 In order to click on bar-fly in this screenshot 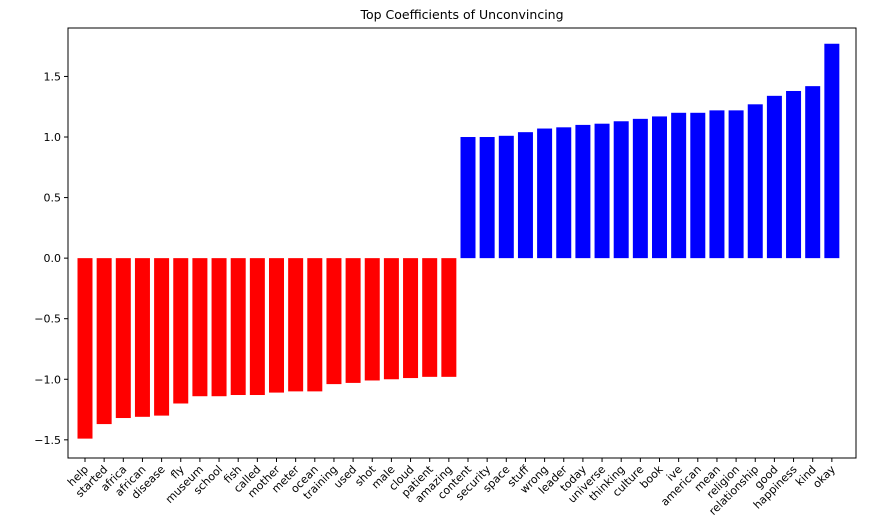, I will do `click(181, 331)`.